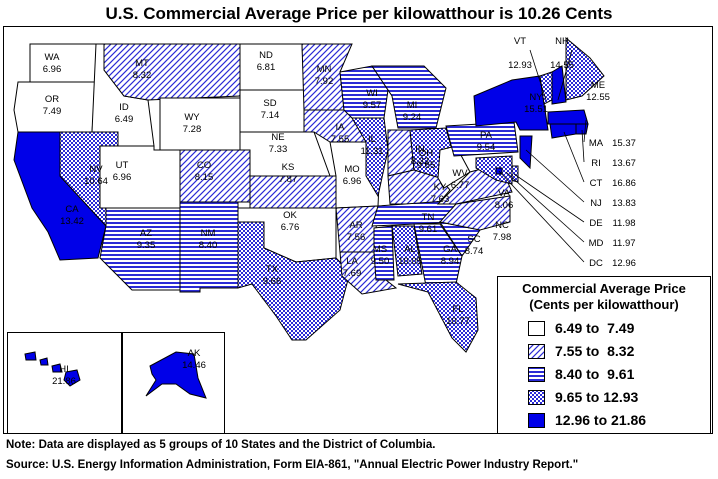 Image resolution: width=718 pixels, height=479 pixels. Describe the element at coordinates (72, 209) in the screenshot. I see `state-label-ca: CA` at that location.